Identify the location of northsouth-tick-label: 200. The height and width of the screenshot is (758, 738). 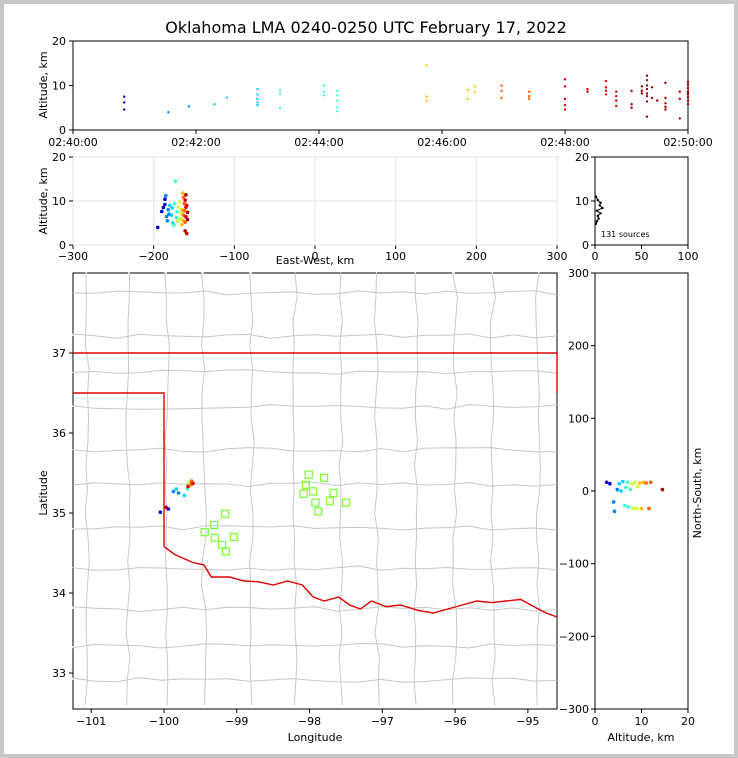
(578, 346).